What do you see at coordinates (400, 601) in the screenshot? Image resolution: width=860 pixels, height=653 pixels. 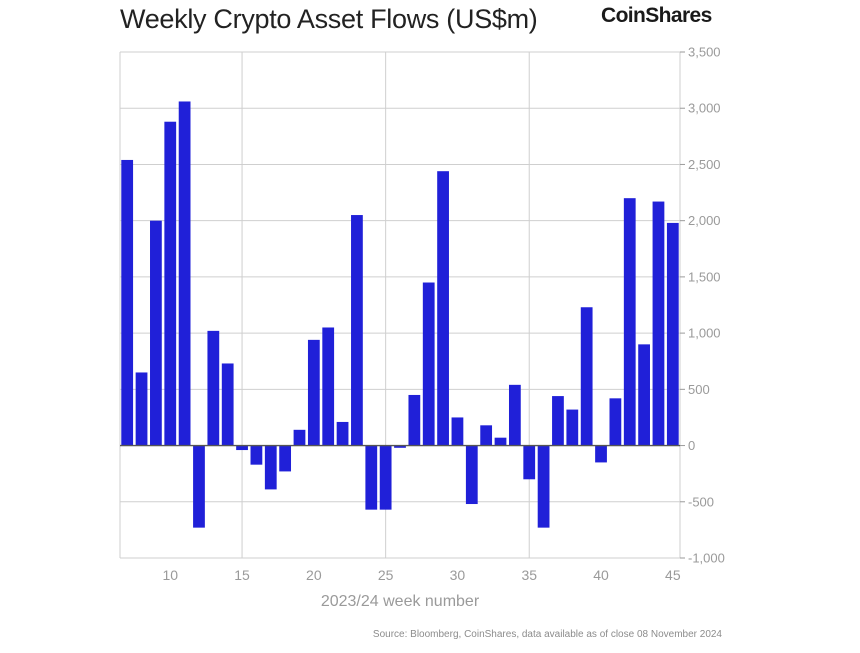 I see `x-axis-label: 2023/24 week number` at bounding box center [400, 601].